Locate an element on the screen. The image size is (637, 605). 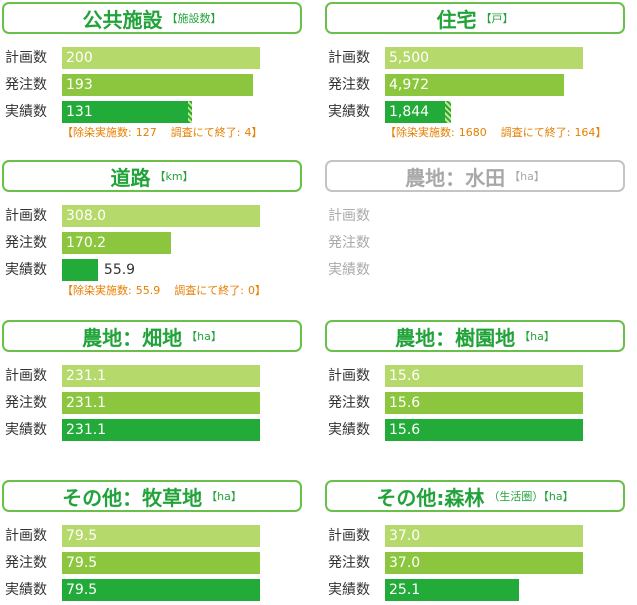
title-text: 公共施設 is located at coordinates (122, 19).